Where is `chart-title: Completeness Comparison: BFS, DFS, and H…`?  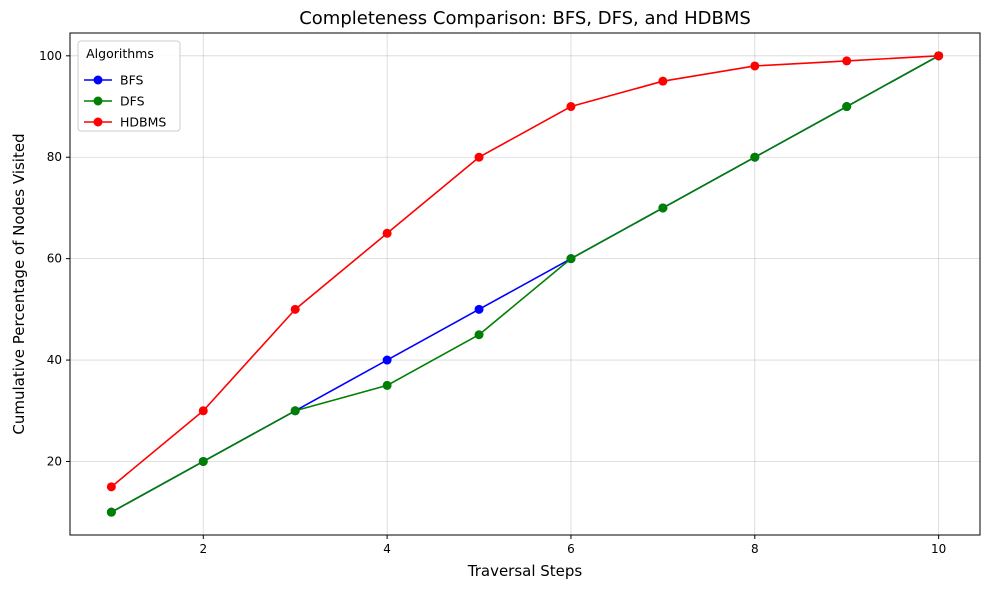 chart-title: Completeness Comparison: BFS, DFS, and H… is located at coordinates (525, 18).